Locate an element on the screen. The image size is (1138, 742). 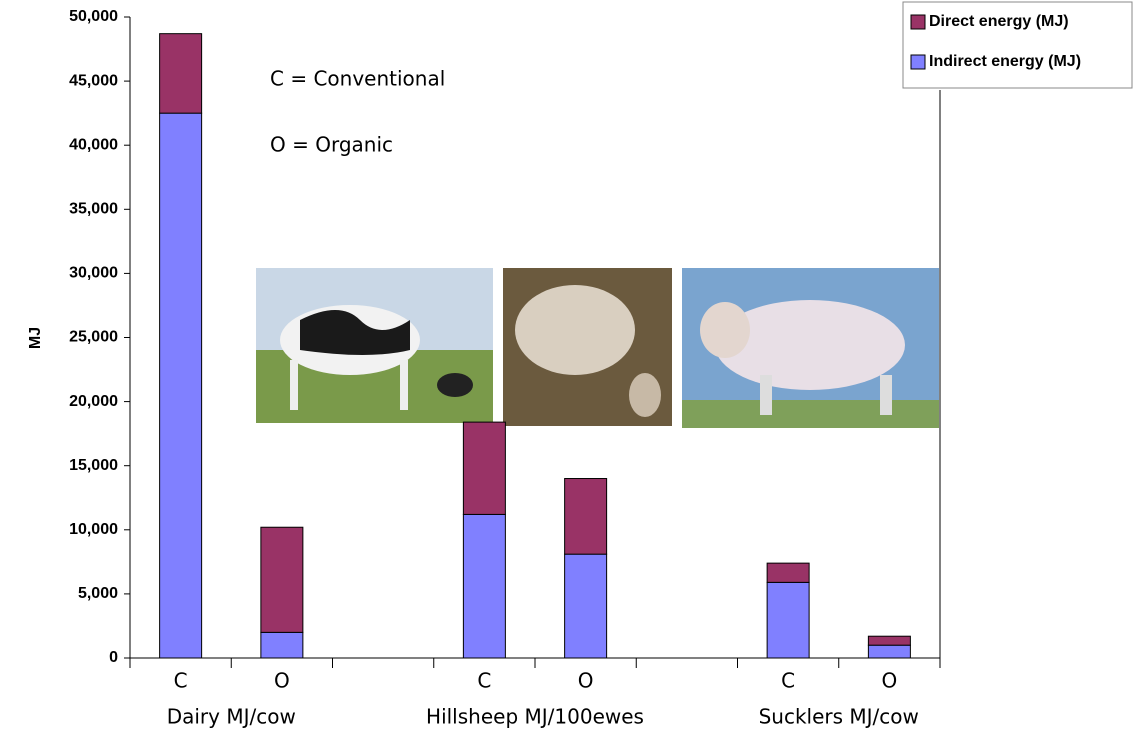
group-label: Sucklers MJ/cow is located at coordinates (839, 717).